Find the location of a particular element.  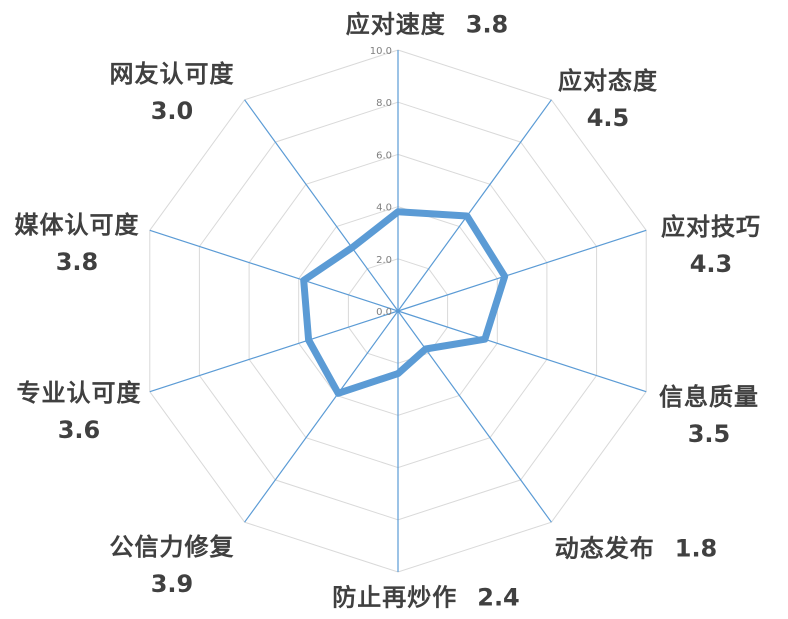

category-value: 4.3 is located at coordinates (711, 264).